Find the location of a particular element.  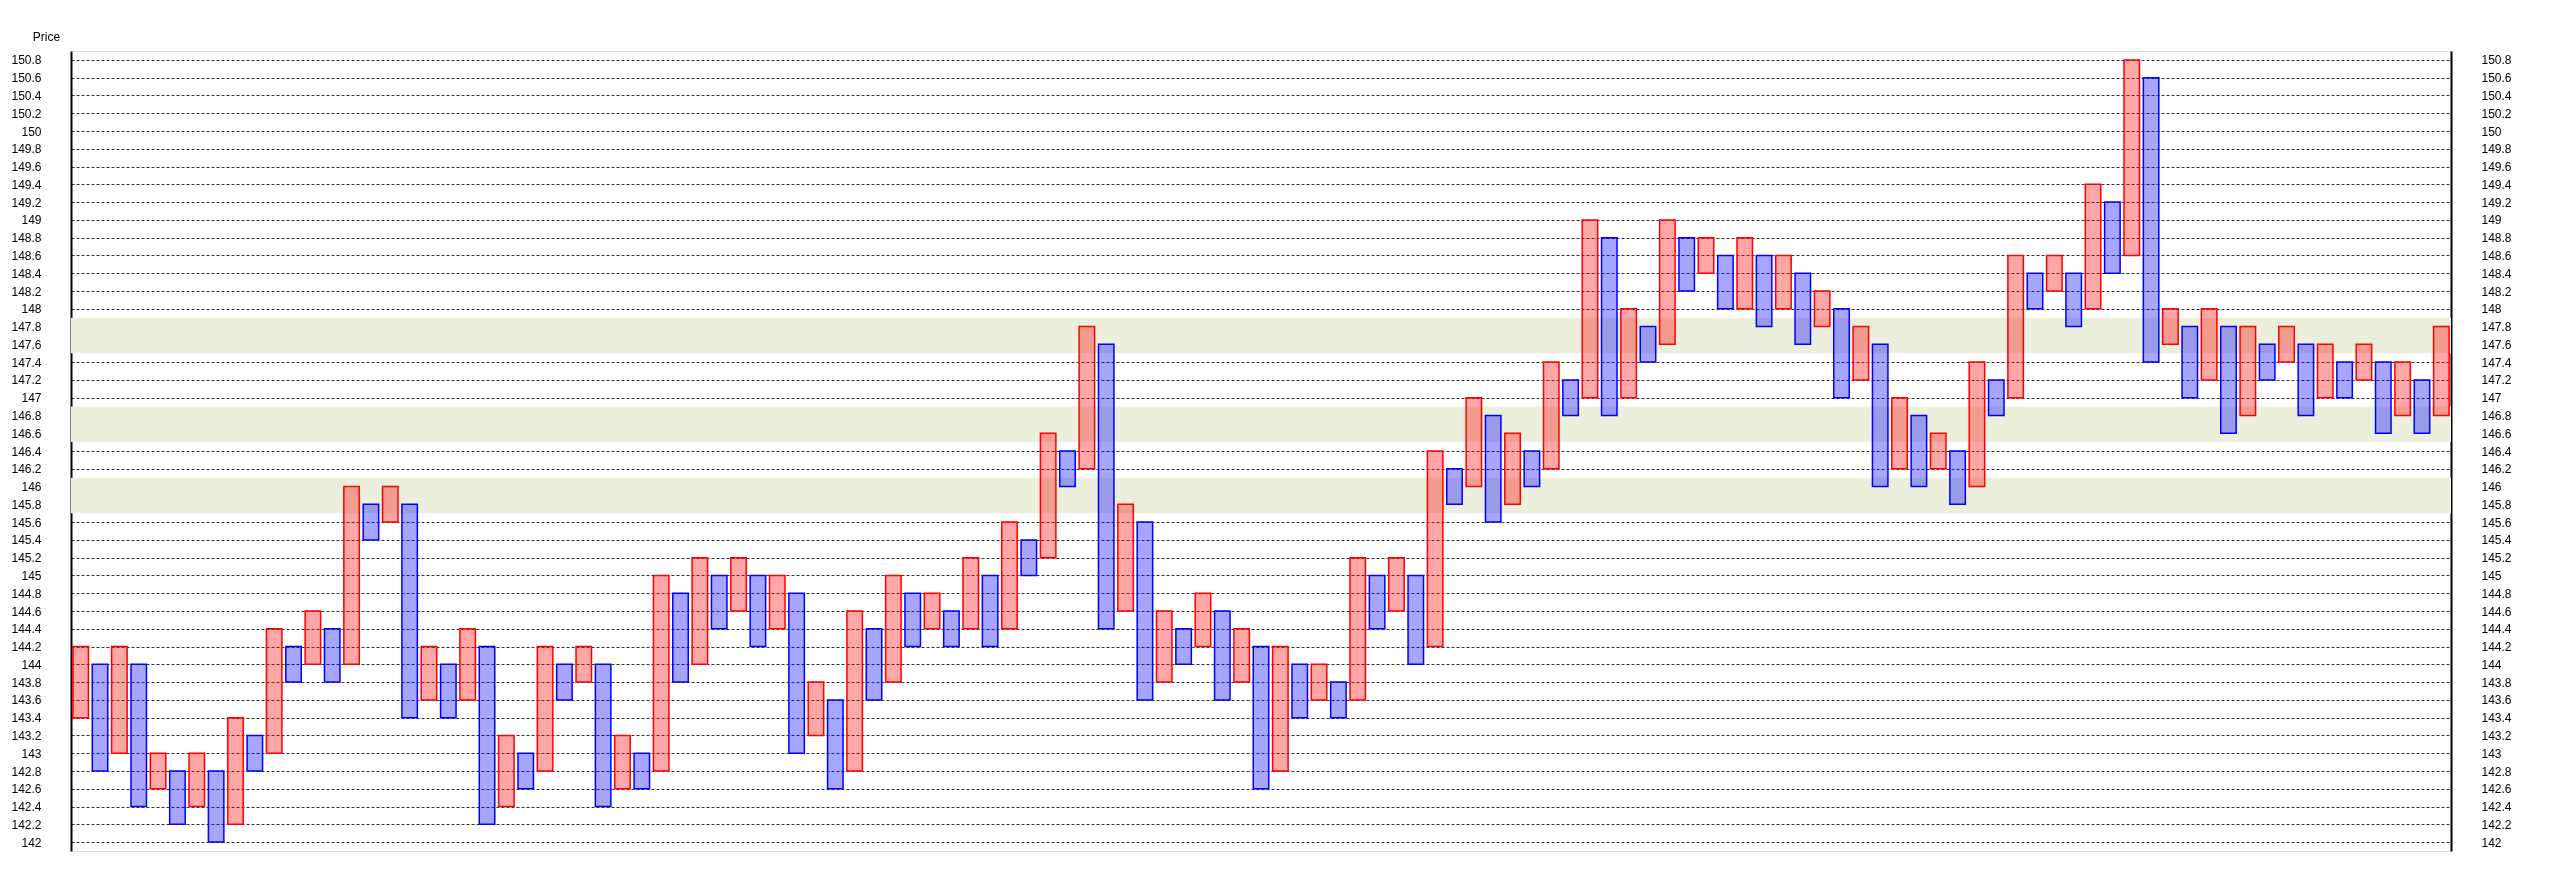

y2-tick-label: 149.4 is located at coordinates (2496, 184).